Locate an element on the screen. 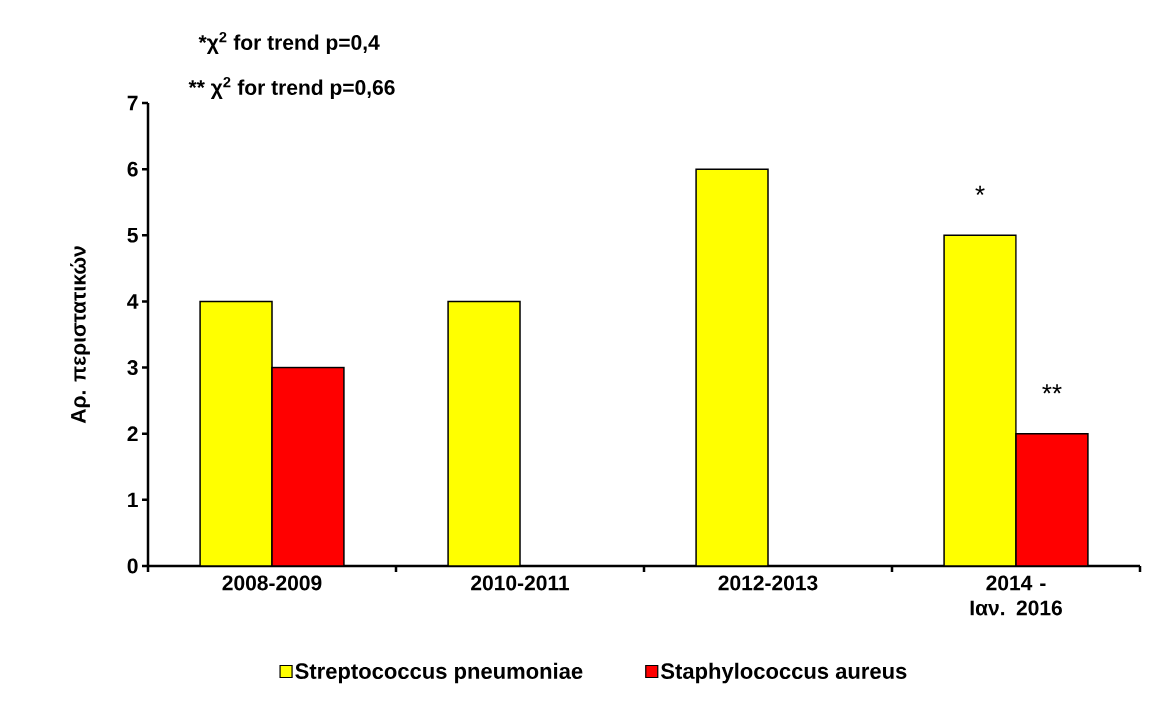  y-tick-label: 1 is located at coordinates (133, 500).